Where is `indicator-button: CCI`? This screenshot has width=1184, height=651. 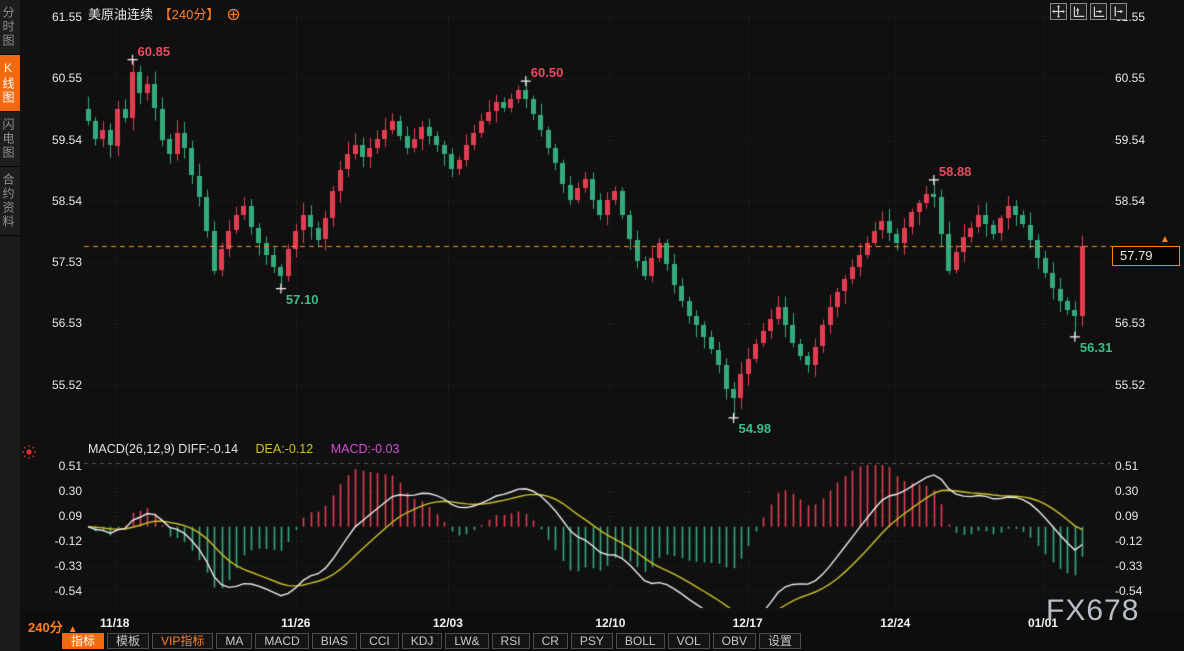
indicator-button: CCI is located at coordinates (379, 641).